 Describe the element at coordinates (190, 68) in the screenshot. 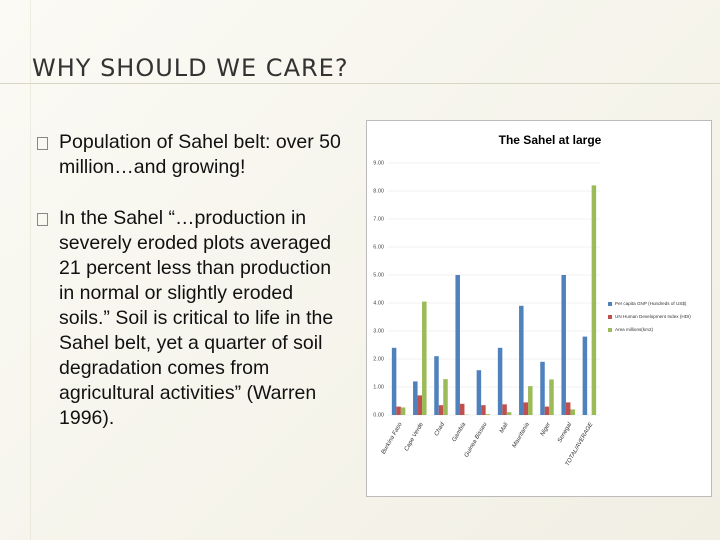

I see `slide-title: WHY SHOULD WE CARE?` at that location.